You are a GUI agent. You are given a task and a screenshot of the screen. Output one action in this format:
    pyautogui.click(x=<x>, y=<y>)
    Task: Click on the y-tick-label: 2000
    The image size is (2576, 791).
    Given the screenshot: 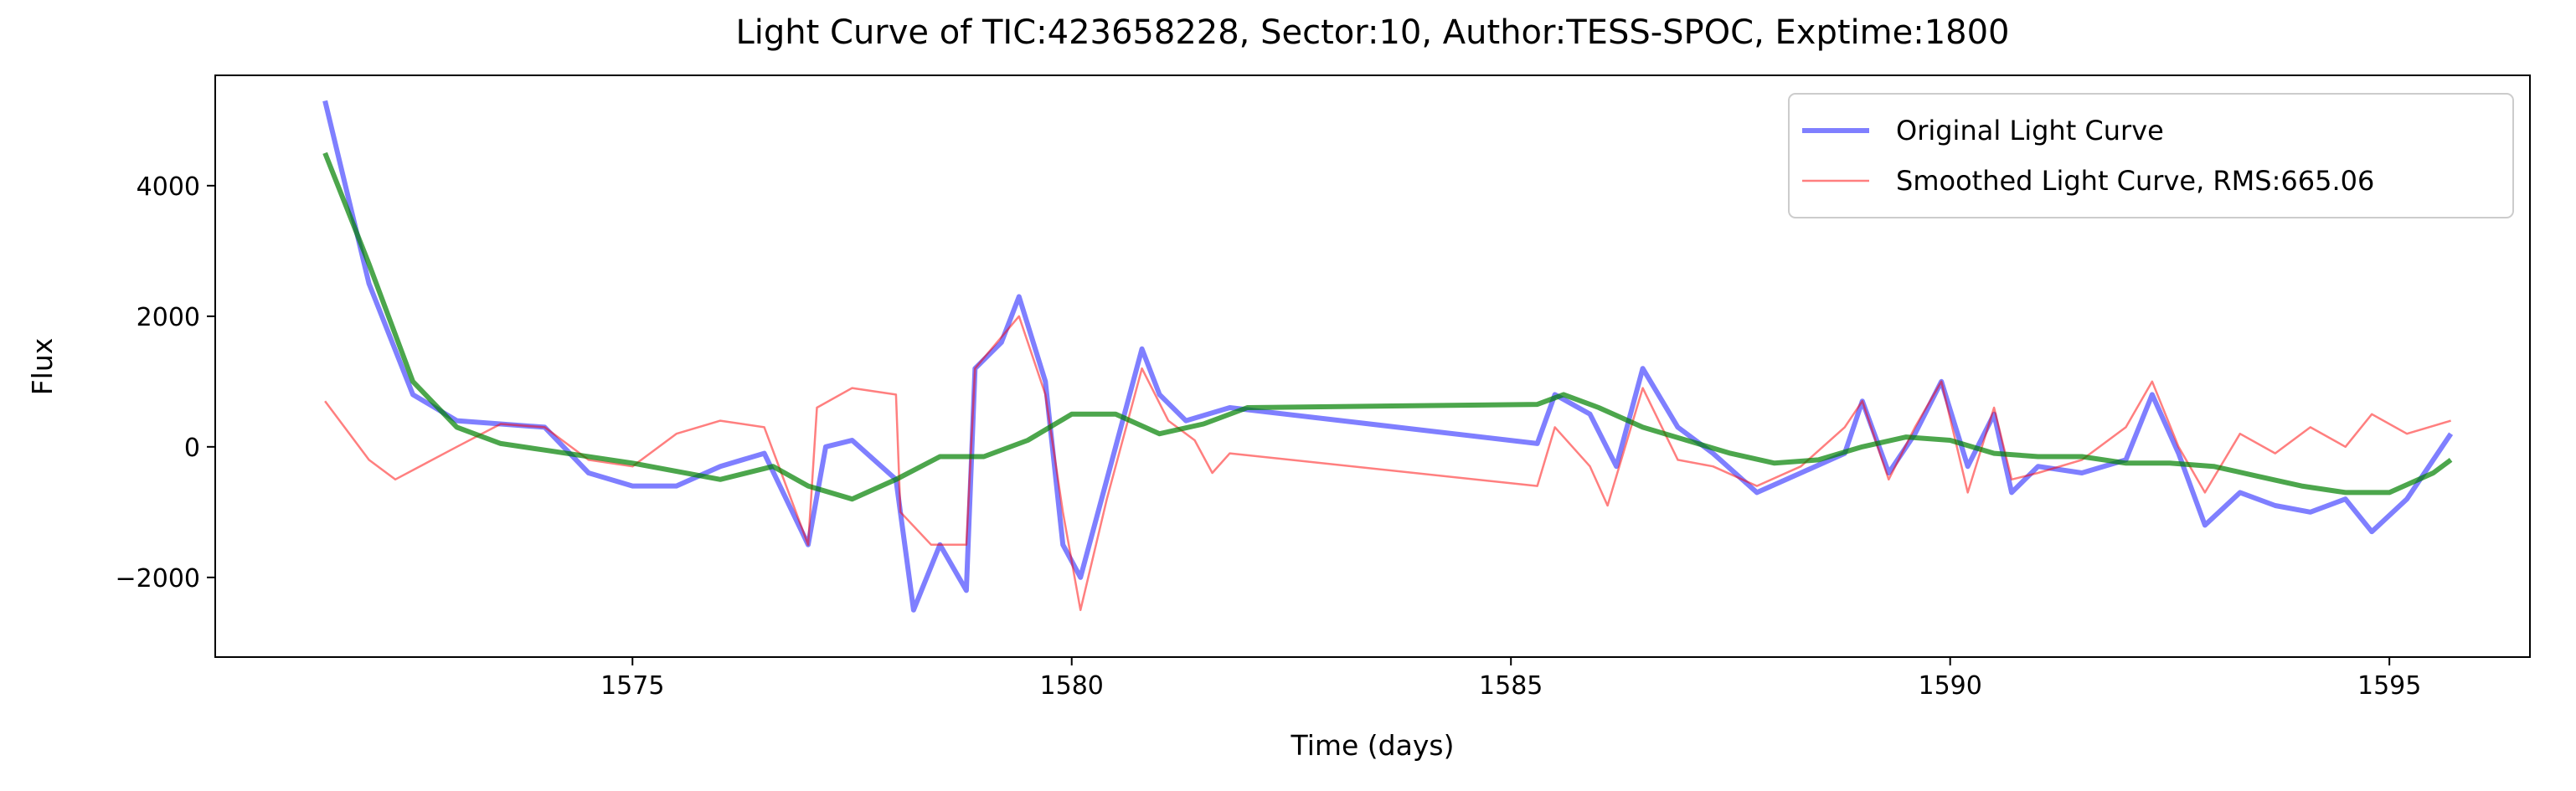 What is the action you would take?
    pyautogui.click(x=168, y=317)
    